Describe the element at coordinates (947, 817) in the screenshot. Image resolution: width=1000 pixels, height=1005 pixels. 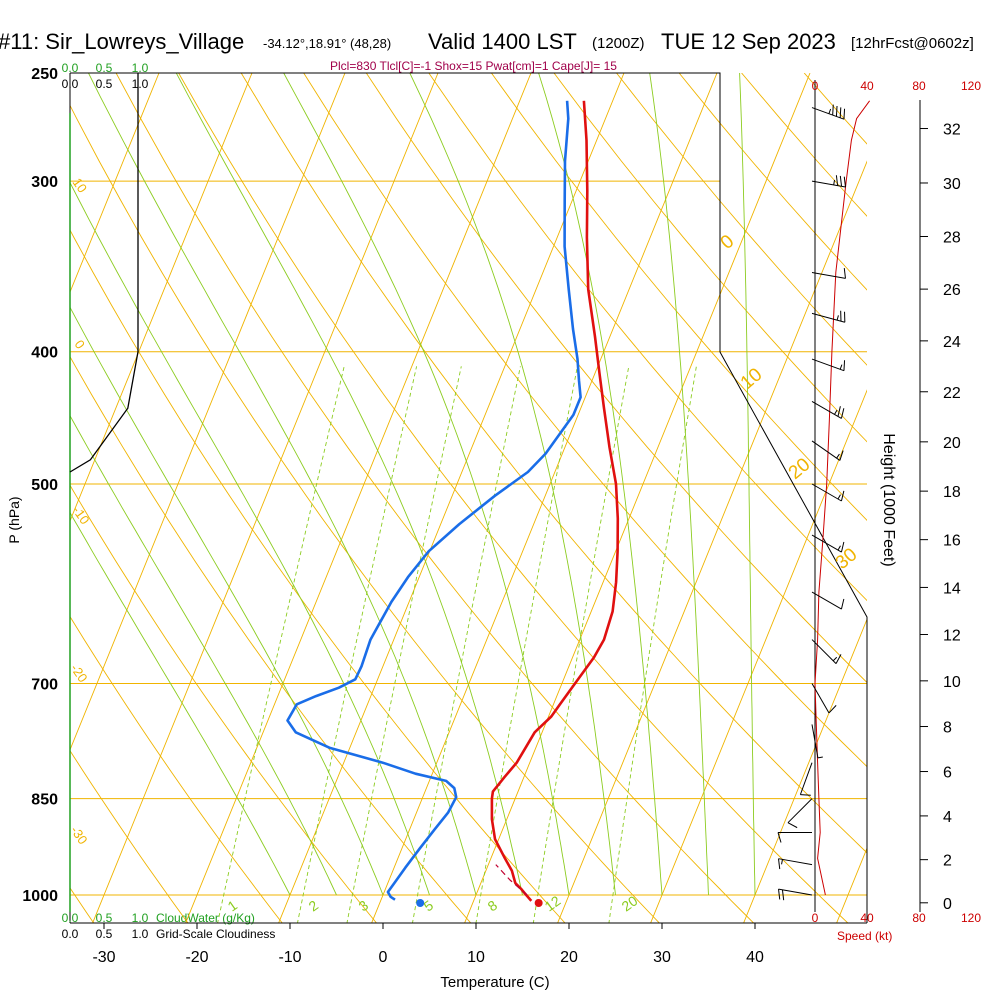
I see `height-tick-label: 4` at that location.